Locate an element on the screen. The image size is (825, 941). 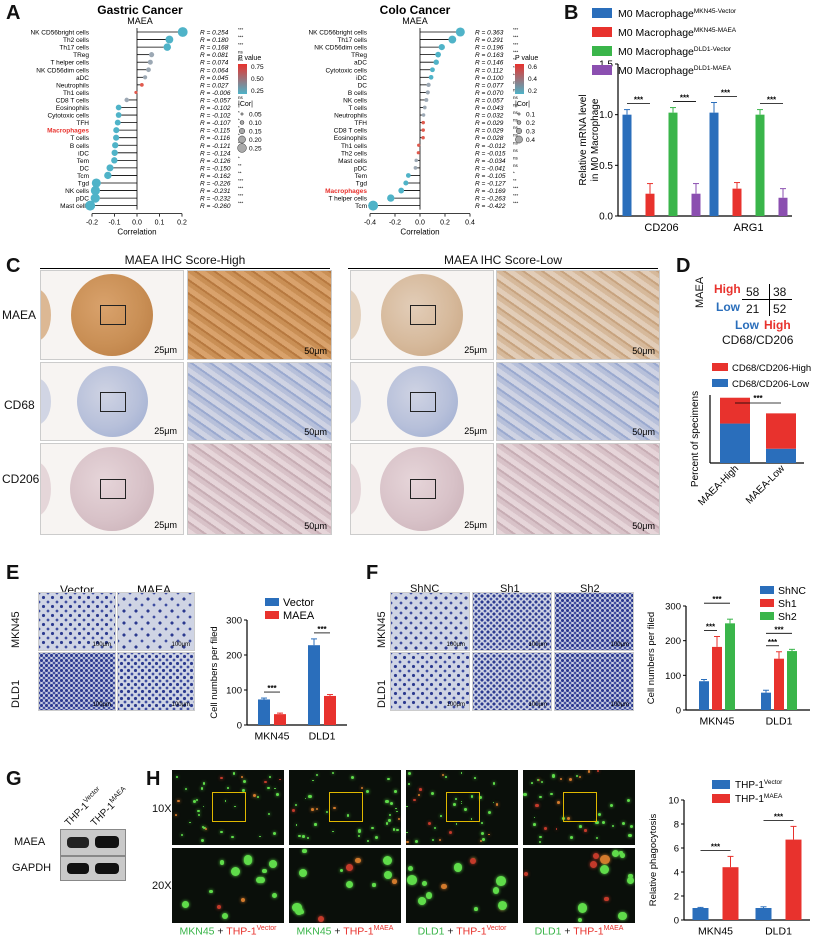
y-tick-label: 200 is located at coordinates (673, 641).